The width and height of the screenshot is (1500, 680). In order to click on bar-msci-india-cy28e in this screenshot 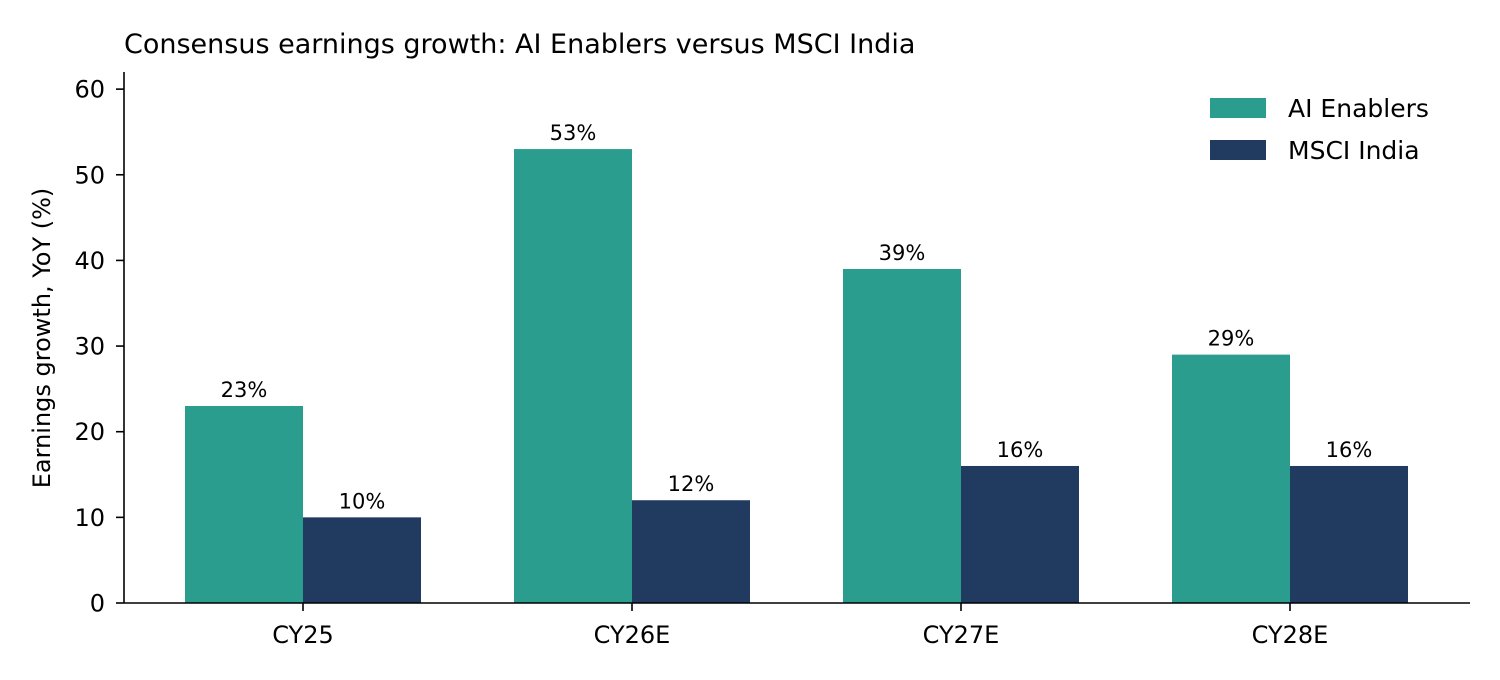, I will do `click(1349, 534)`.